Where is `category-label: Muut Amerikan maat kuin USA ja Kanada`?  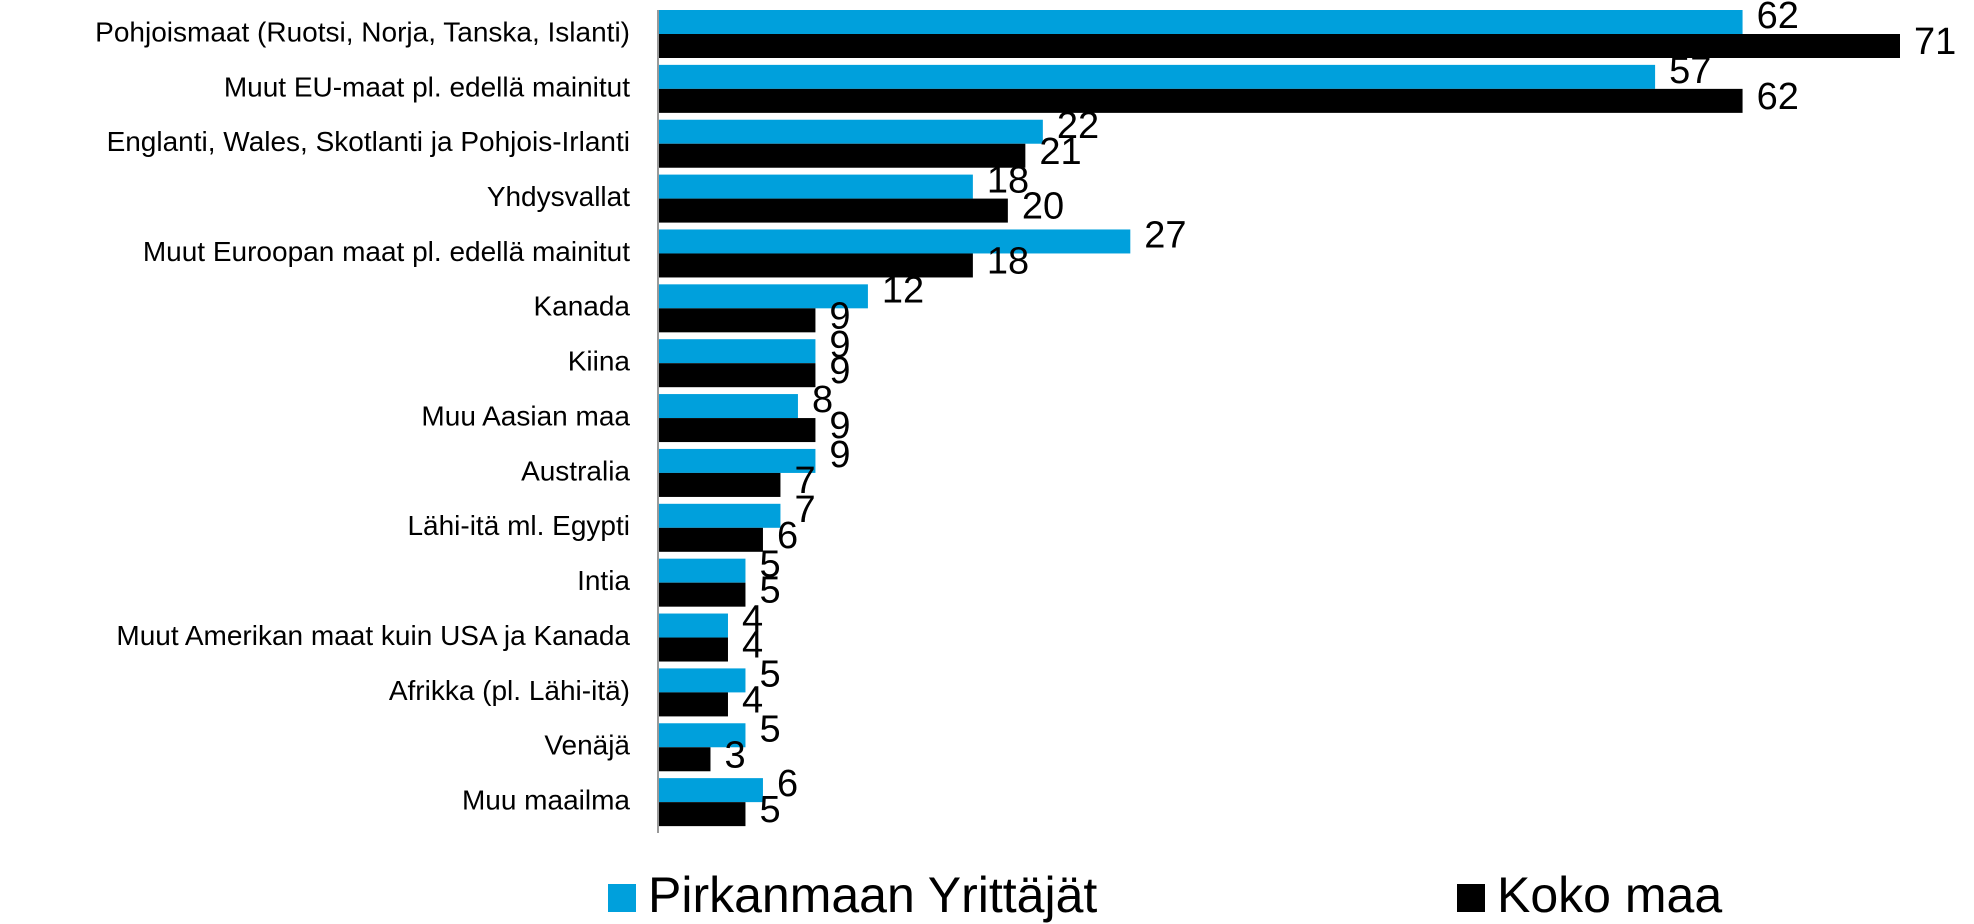 category-label: Muut Amerikan maat kuin USA ja Kanada is located at coordinates (373, 635).